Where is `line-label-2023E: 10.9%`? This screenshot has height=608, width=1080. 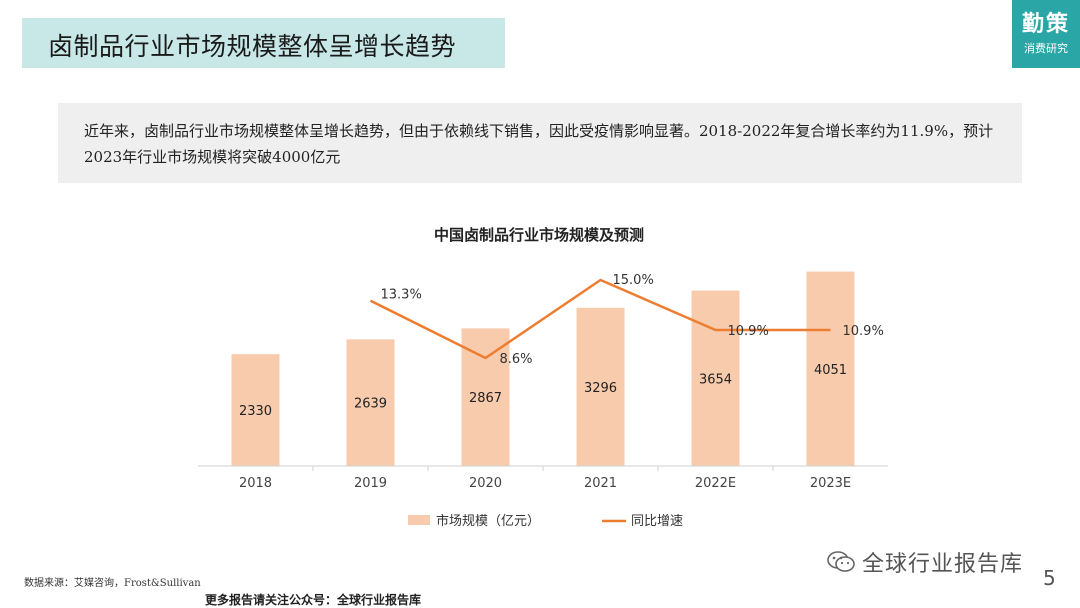
line-label-2023E: 10.9% is located at coordinates (863, 331).